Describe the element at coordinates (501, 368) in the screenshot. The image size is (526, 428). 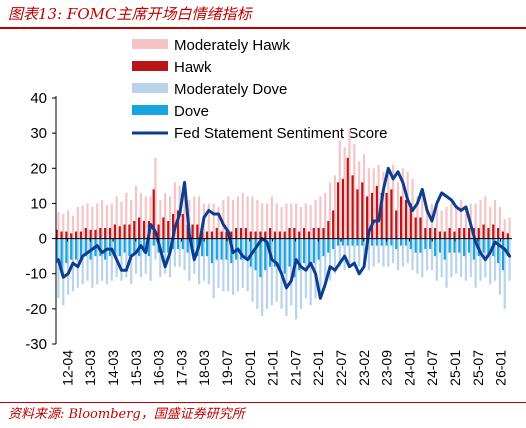
I see `x-tick-label: 26-01` at that location.